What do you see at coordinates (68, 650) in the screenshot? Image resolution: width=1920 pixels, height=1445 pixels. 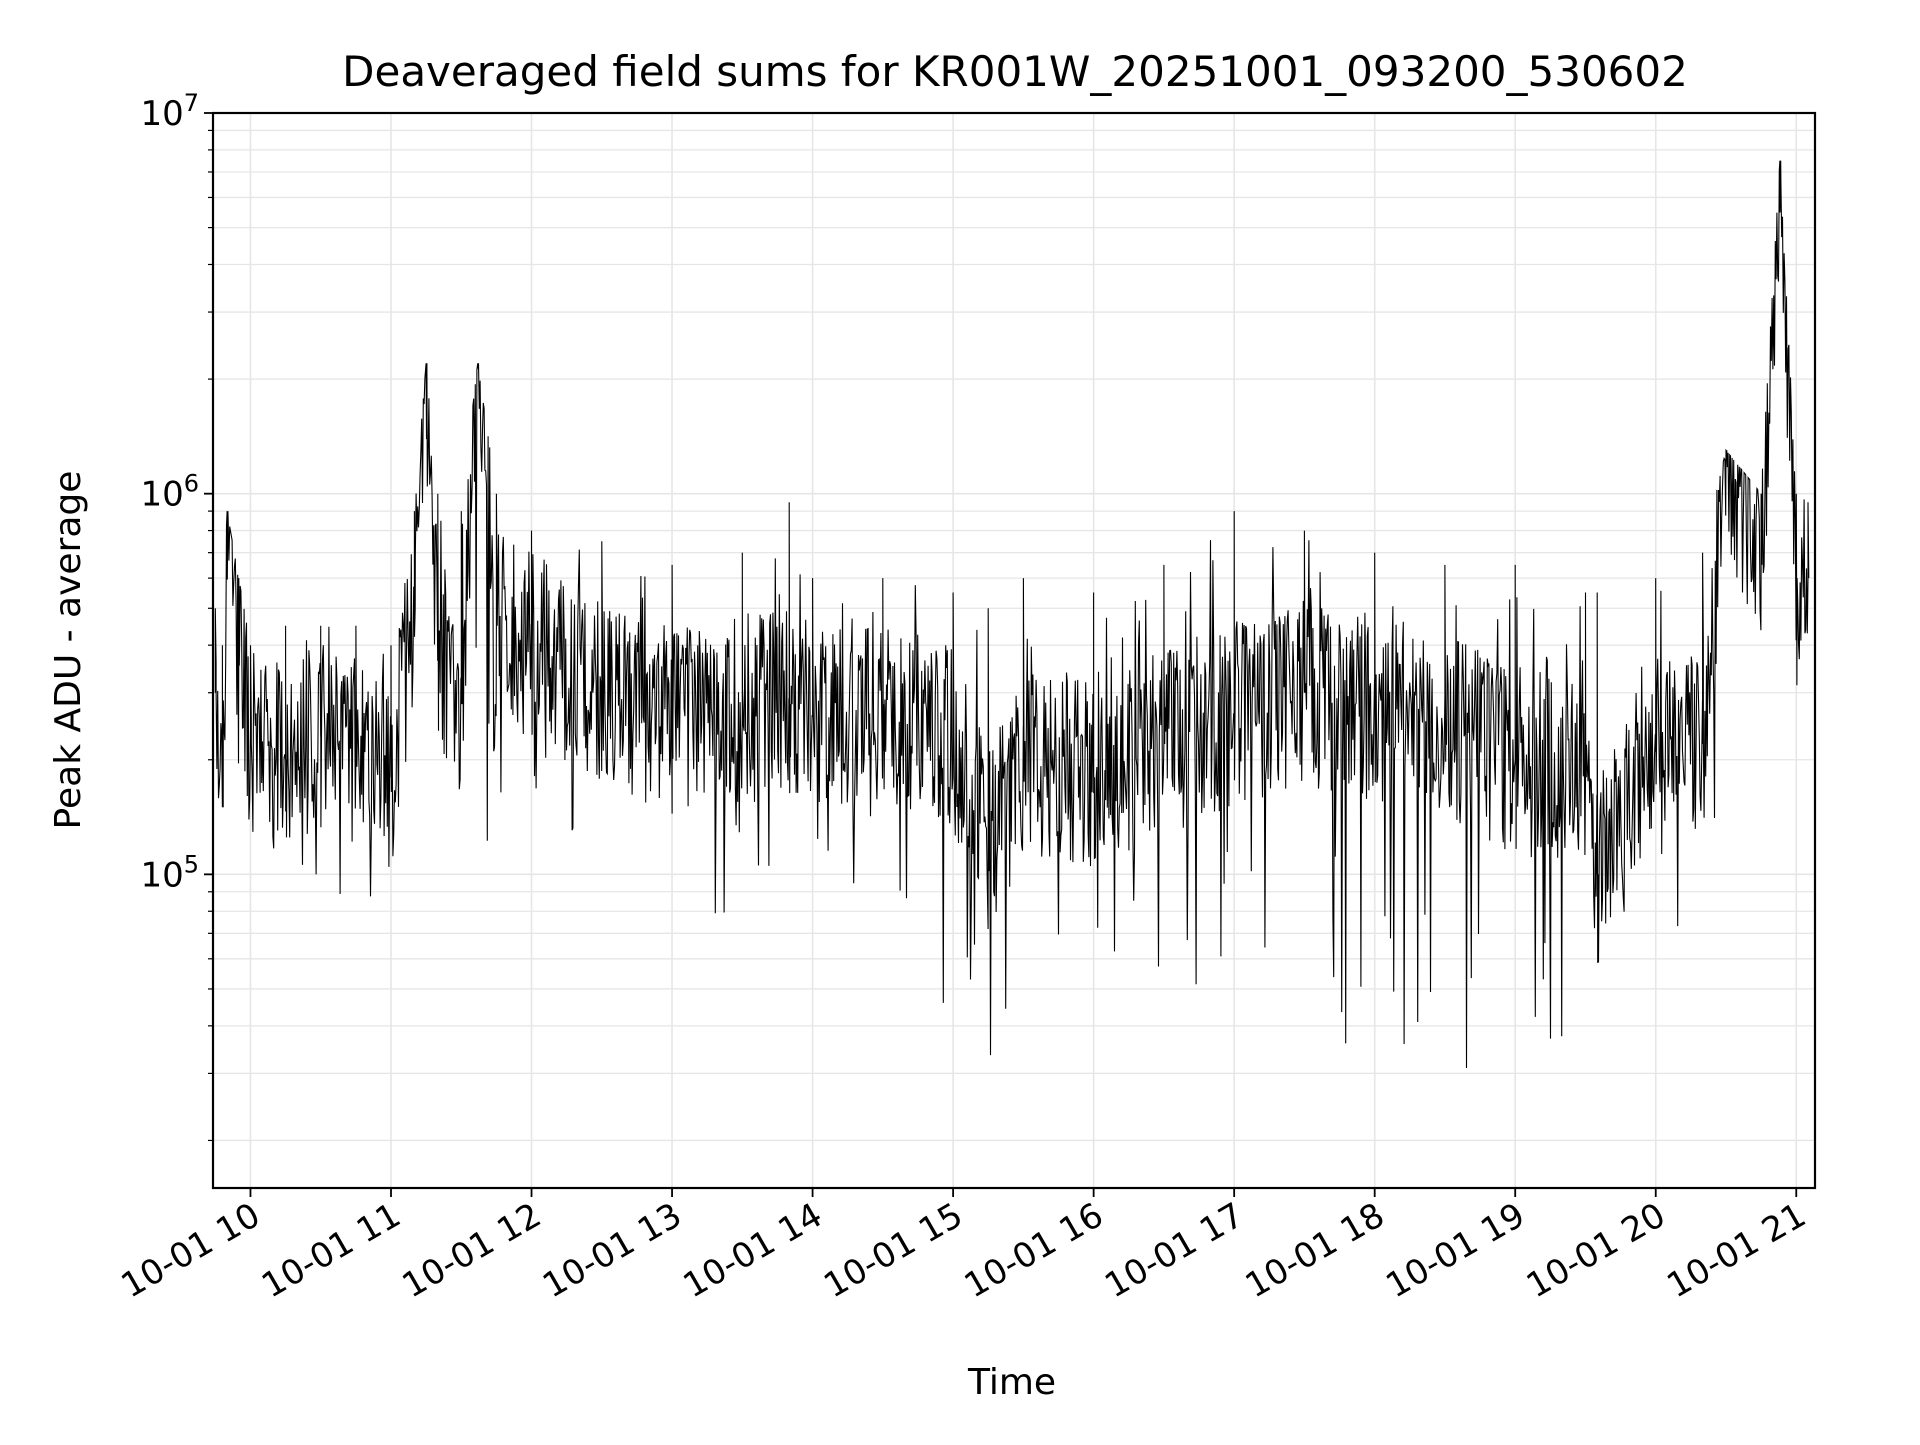 I see `y-axis-label: Peak ADU - average` at bounding box center [68, 650].